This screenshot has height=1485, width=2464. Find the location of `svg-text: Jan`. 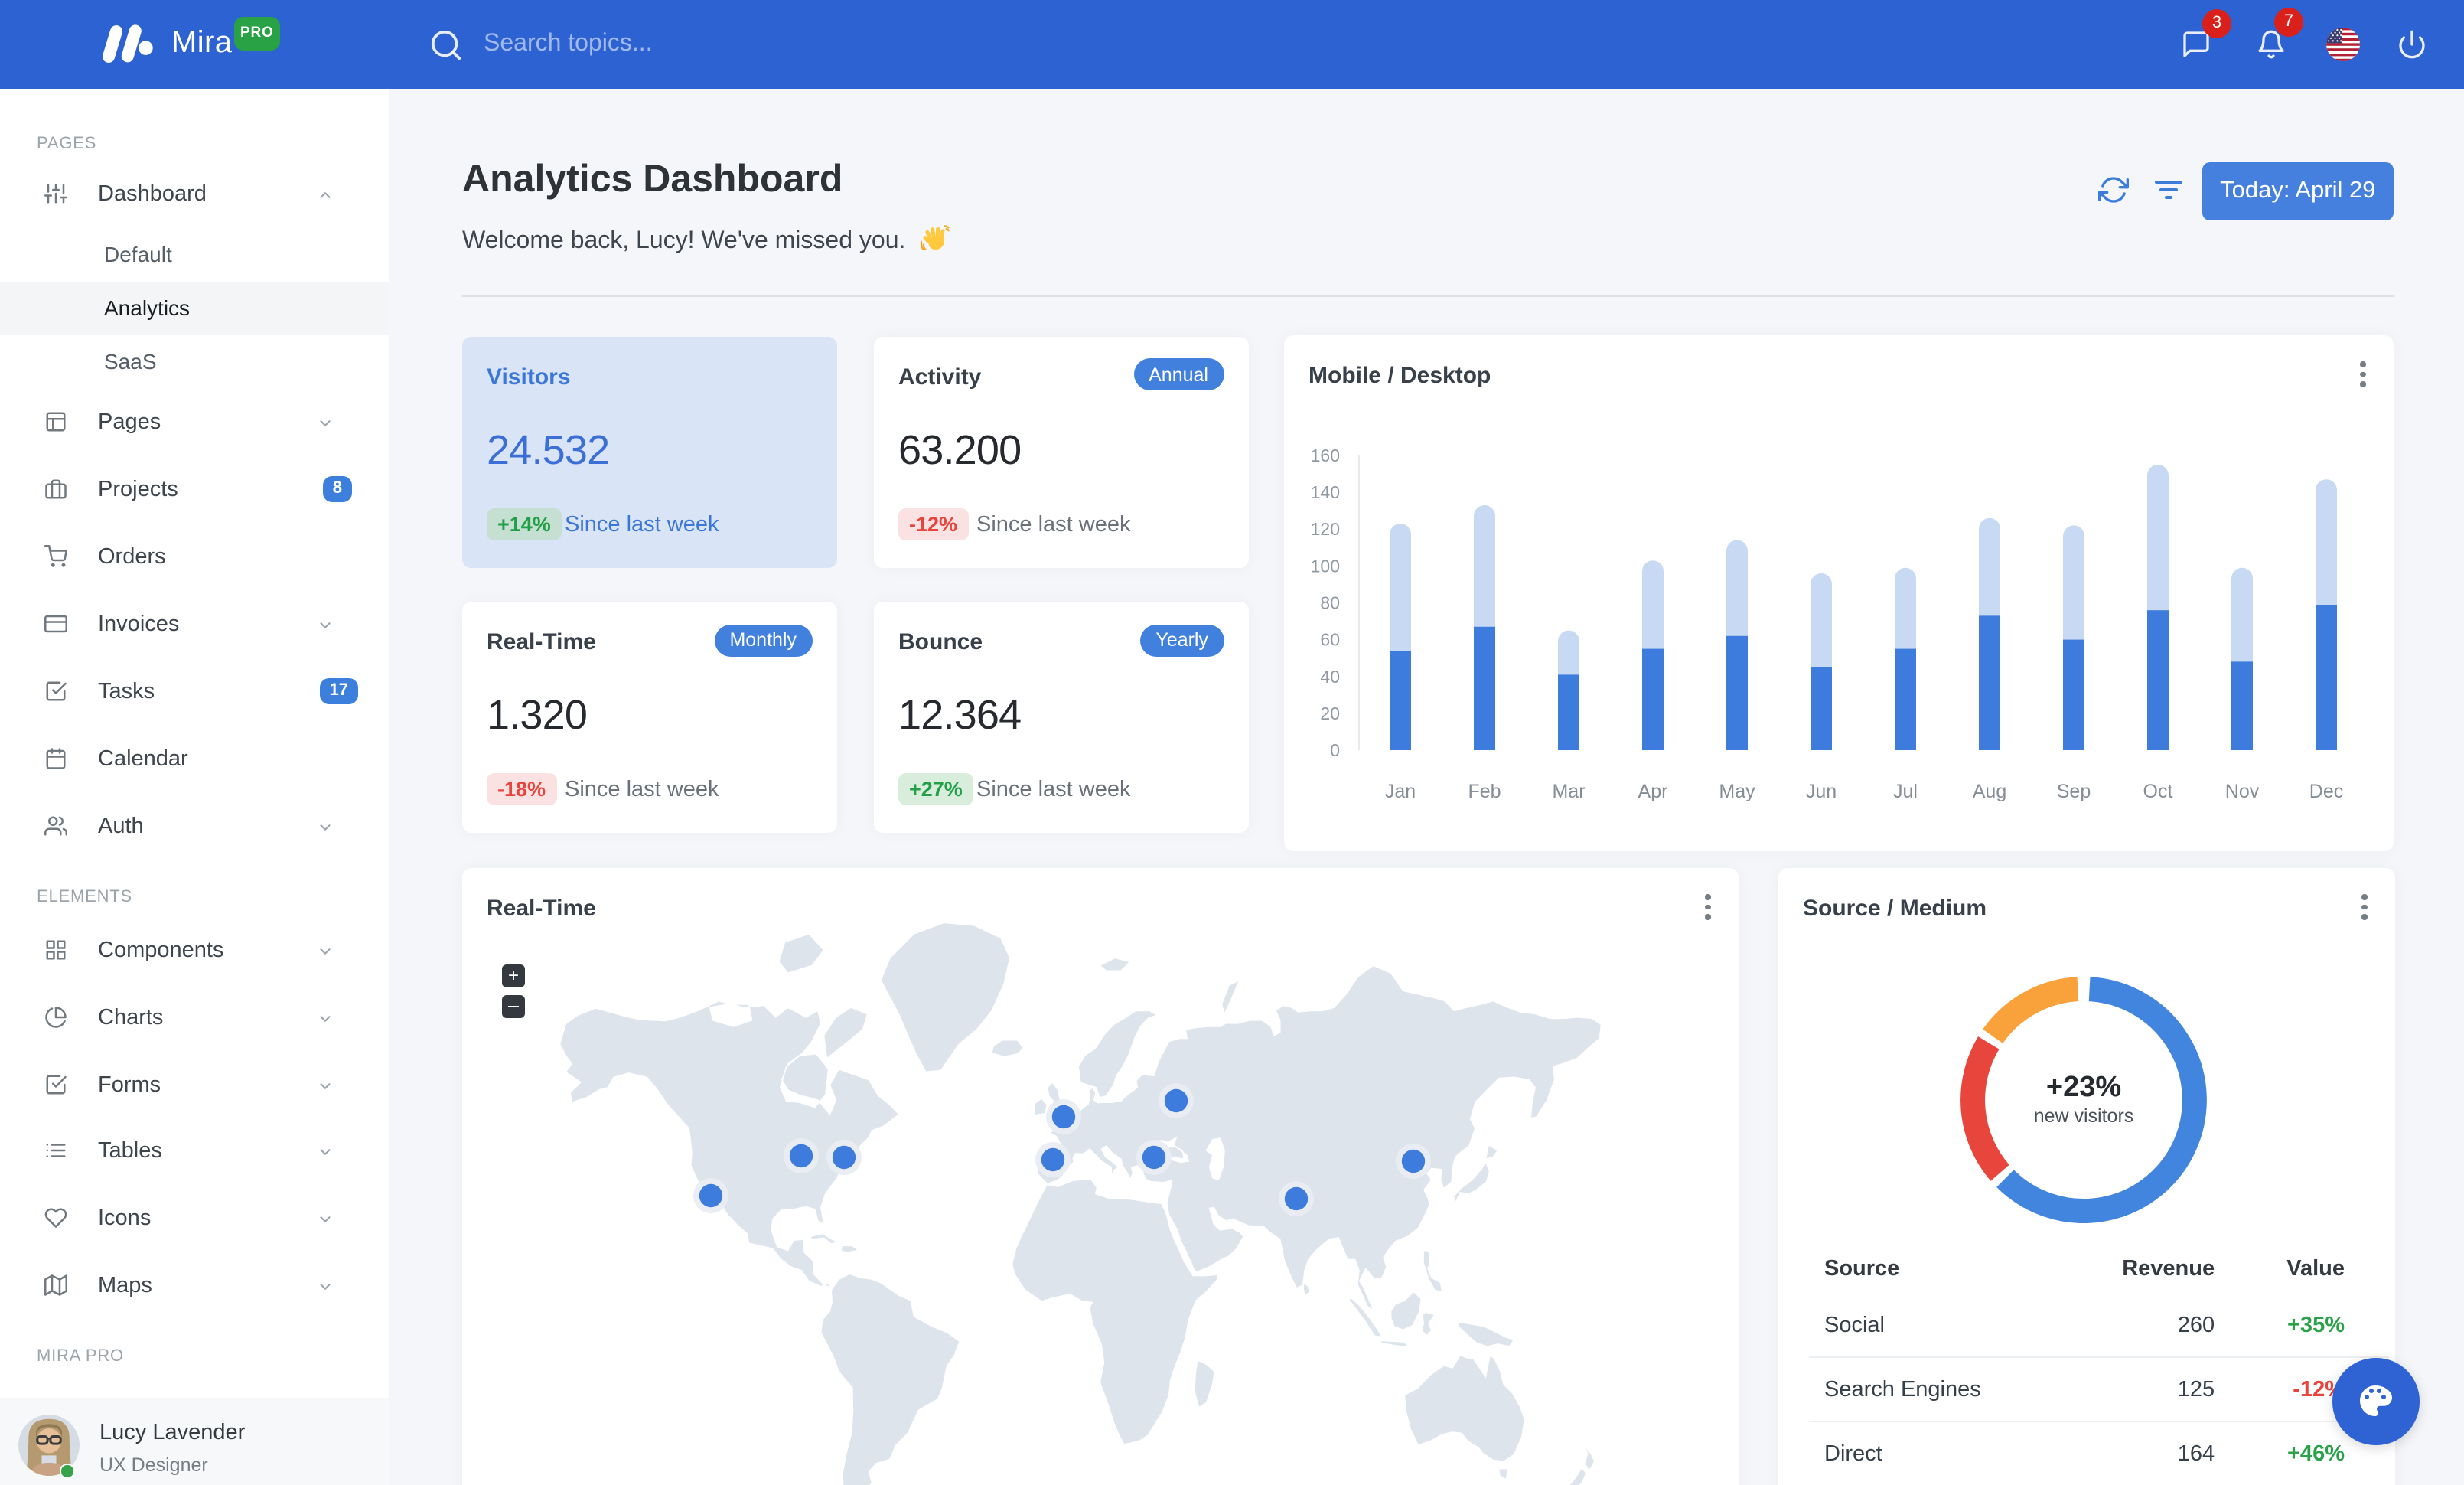

svg-text: Jan is located at coordinates (1401, 791).